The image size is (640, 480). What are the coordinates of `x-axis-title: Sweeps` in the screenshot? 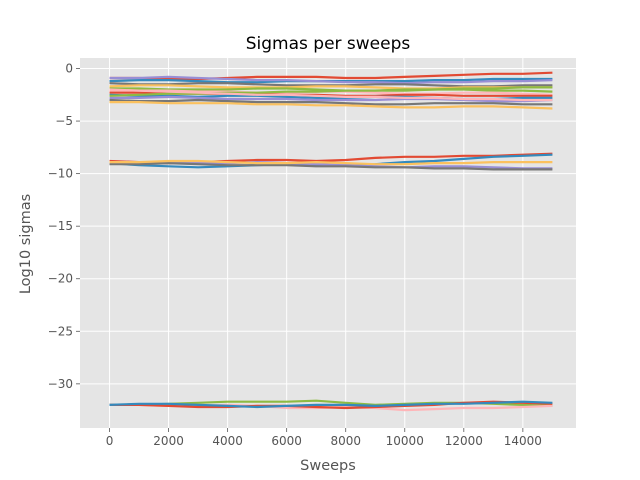 It's located at (328, 466).